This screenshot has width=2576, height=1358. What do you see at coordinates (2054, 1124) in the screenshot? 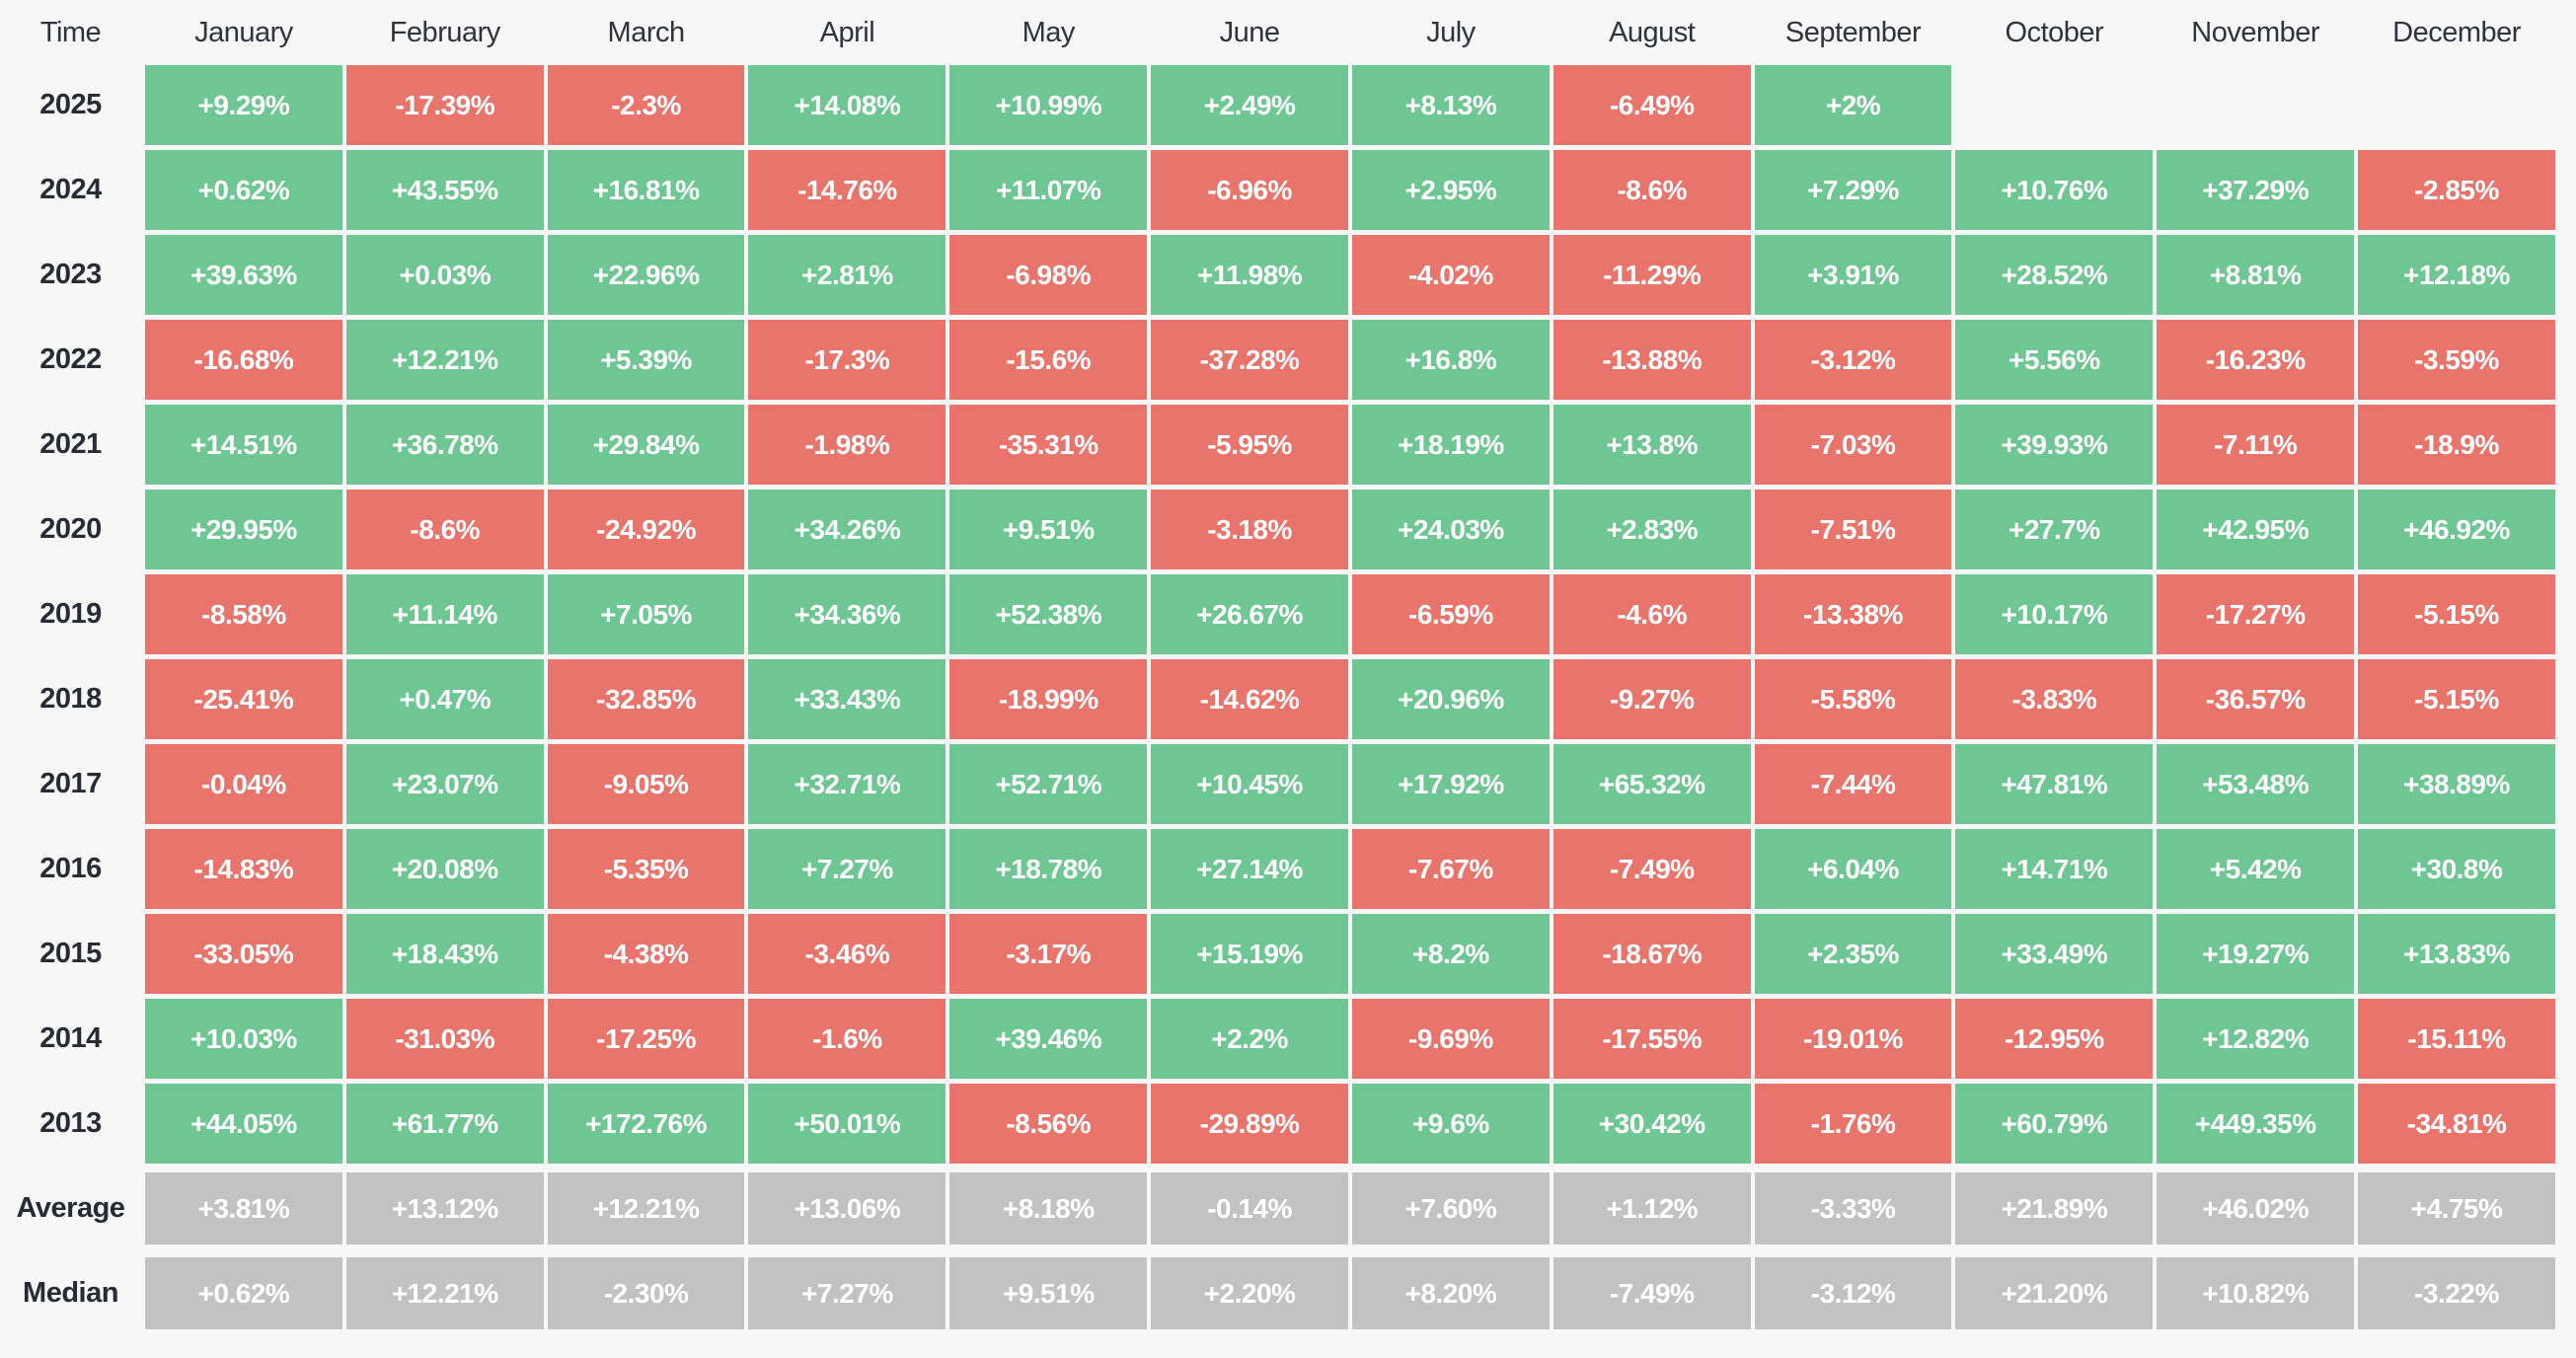
I see `return-cell: +60.79%` at bounding box center [2054, 1124].